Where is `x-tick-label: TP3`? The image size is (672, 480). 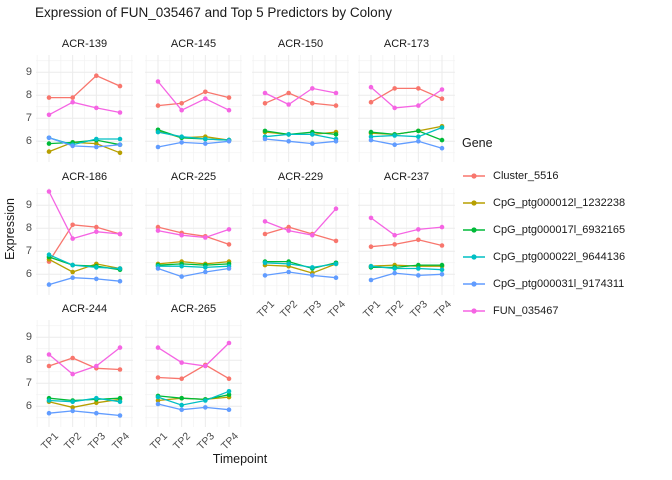
x-tick-label: TP3 is located at coordinates (313, 309).